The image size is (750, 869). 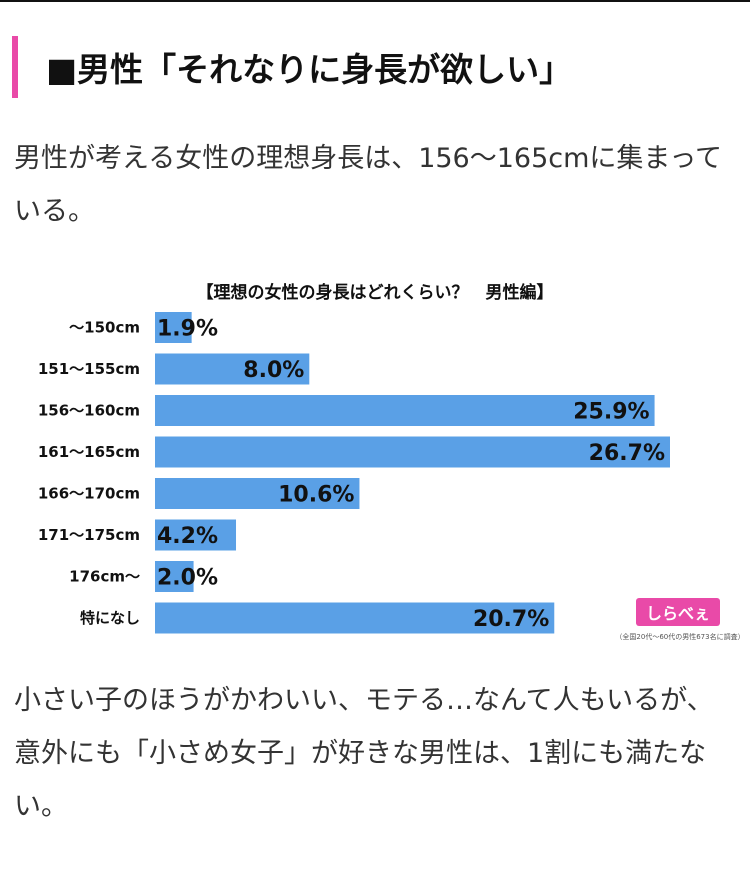 What do you see at coordinates (89, 494) in the screenshot?
I see `category-label-5: 166〜170cm` at bounding box center [89, 494].